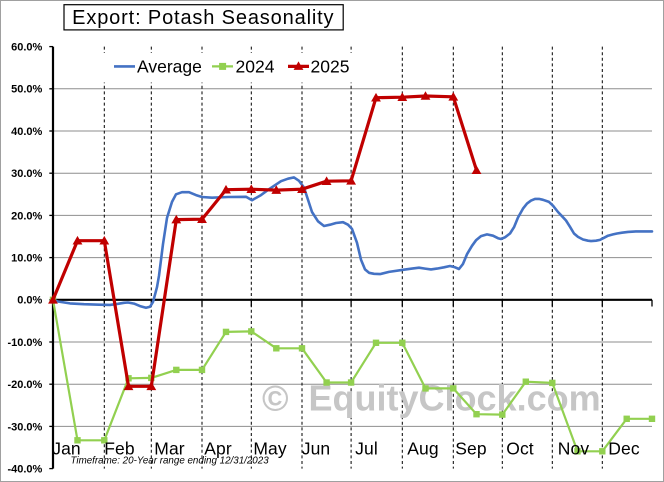  Describe the element at coordinates (255, 67) in the screenshot. I see `svg-text: 2024` at that location.